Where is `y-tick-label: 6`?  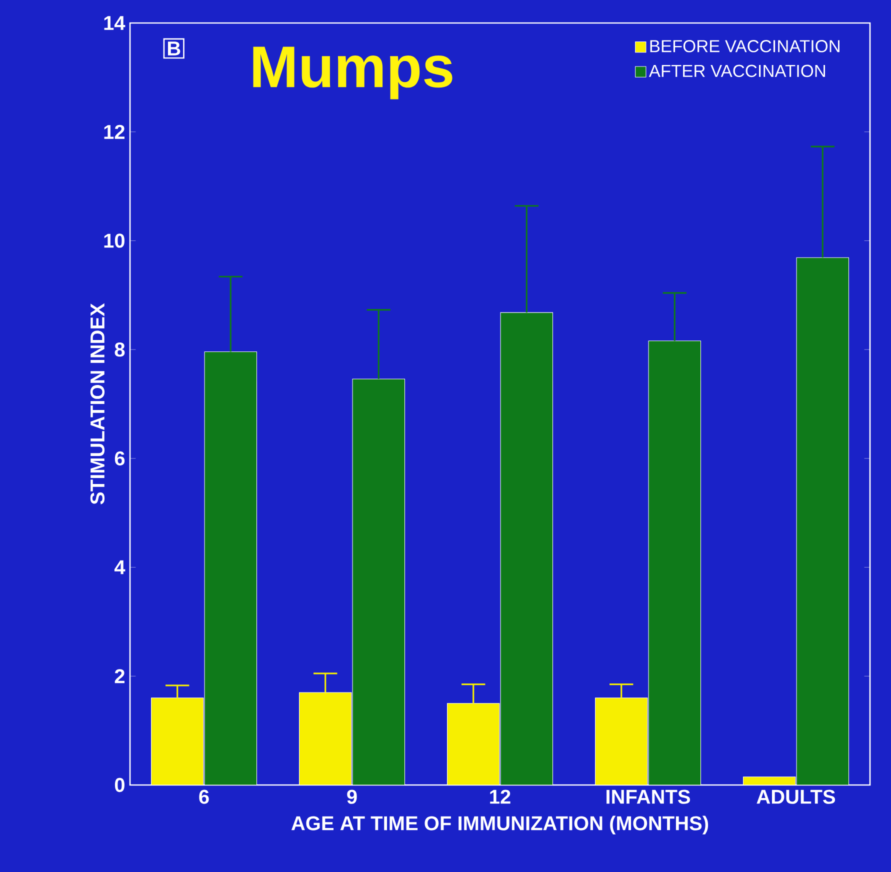 y-tick-label: 6 is located at coordinates (119, 458).